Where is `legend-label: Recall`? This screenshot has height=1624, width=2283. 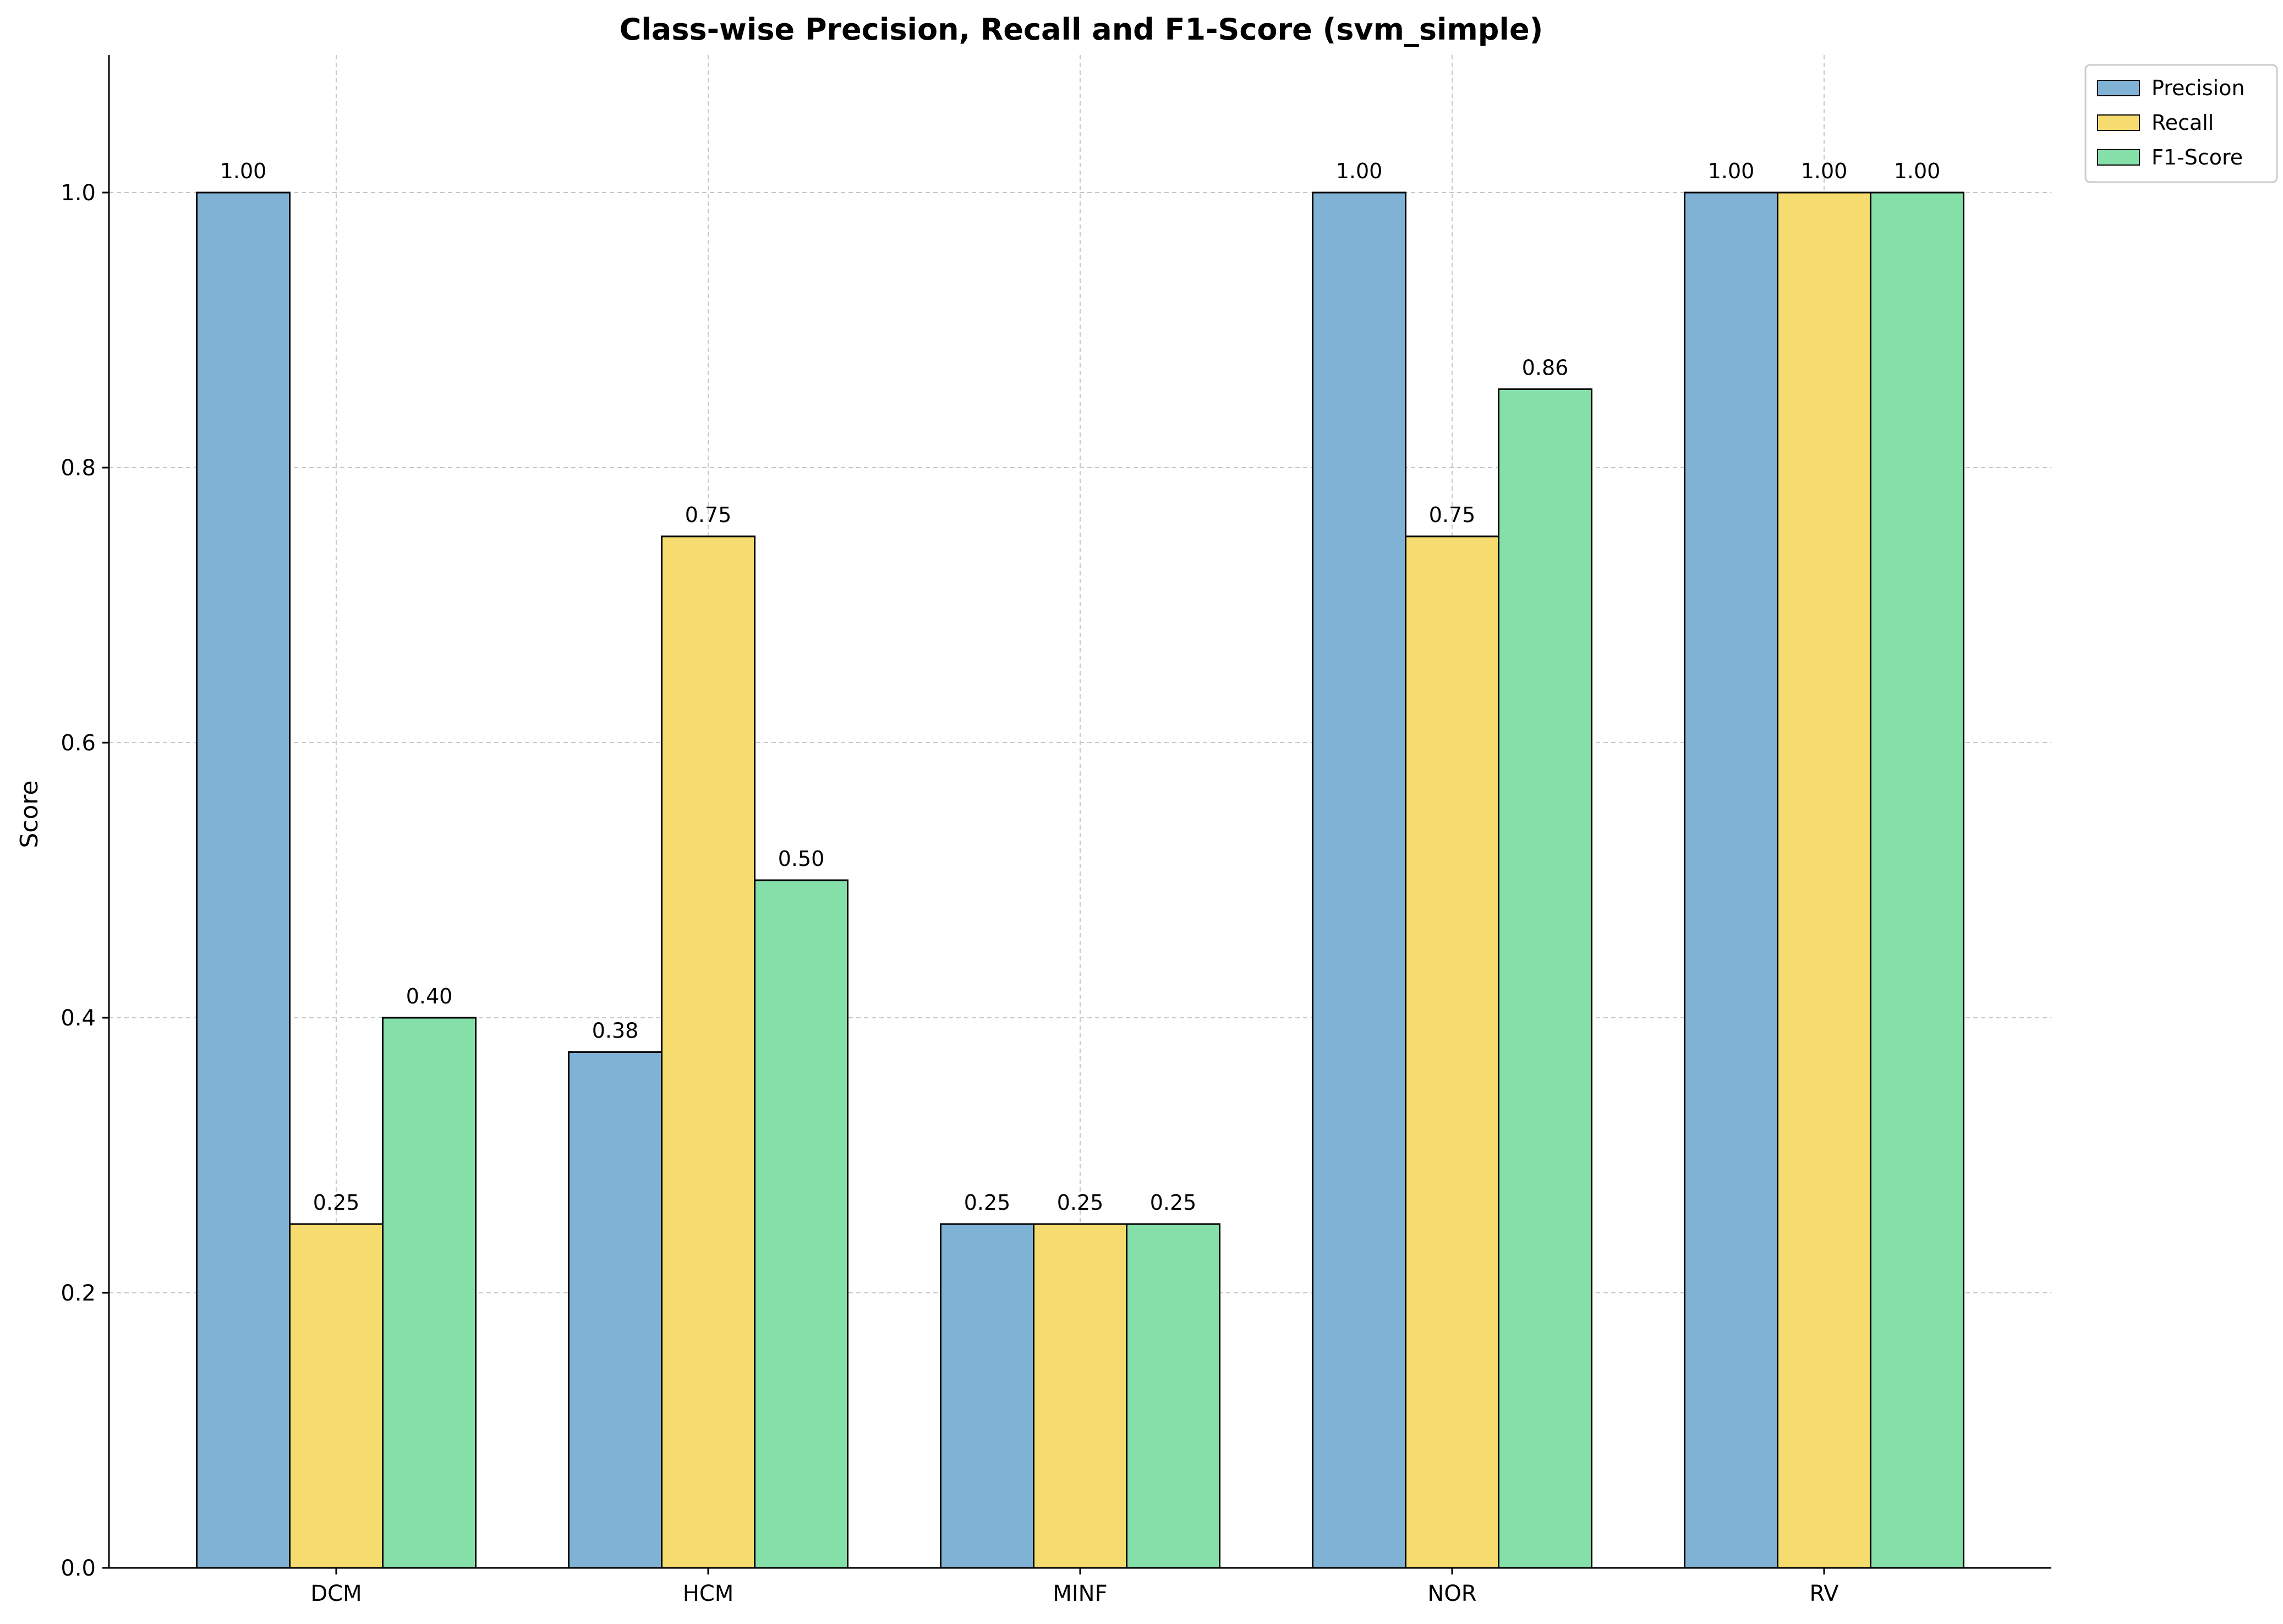
legend-label: Recall is located at coordinates (2182, 123).